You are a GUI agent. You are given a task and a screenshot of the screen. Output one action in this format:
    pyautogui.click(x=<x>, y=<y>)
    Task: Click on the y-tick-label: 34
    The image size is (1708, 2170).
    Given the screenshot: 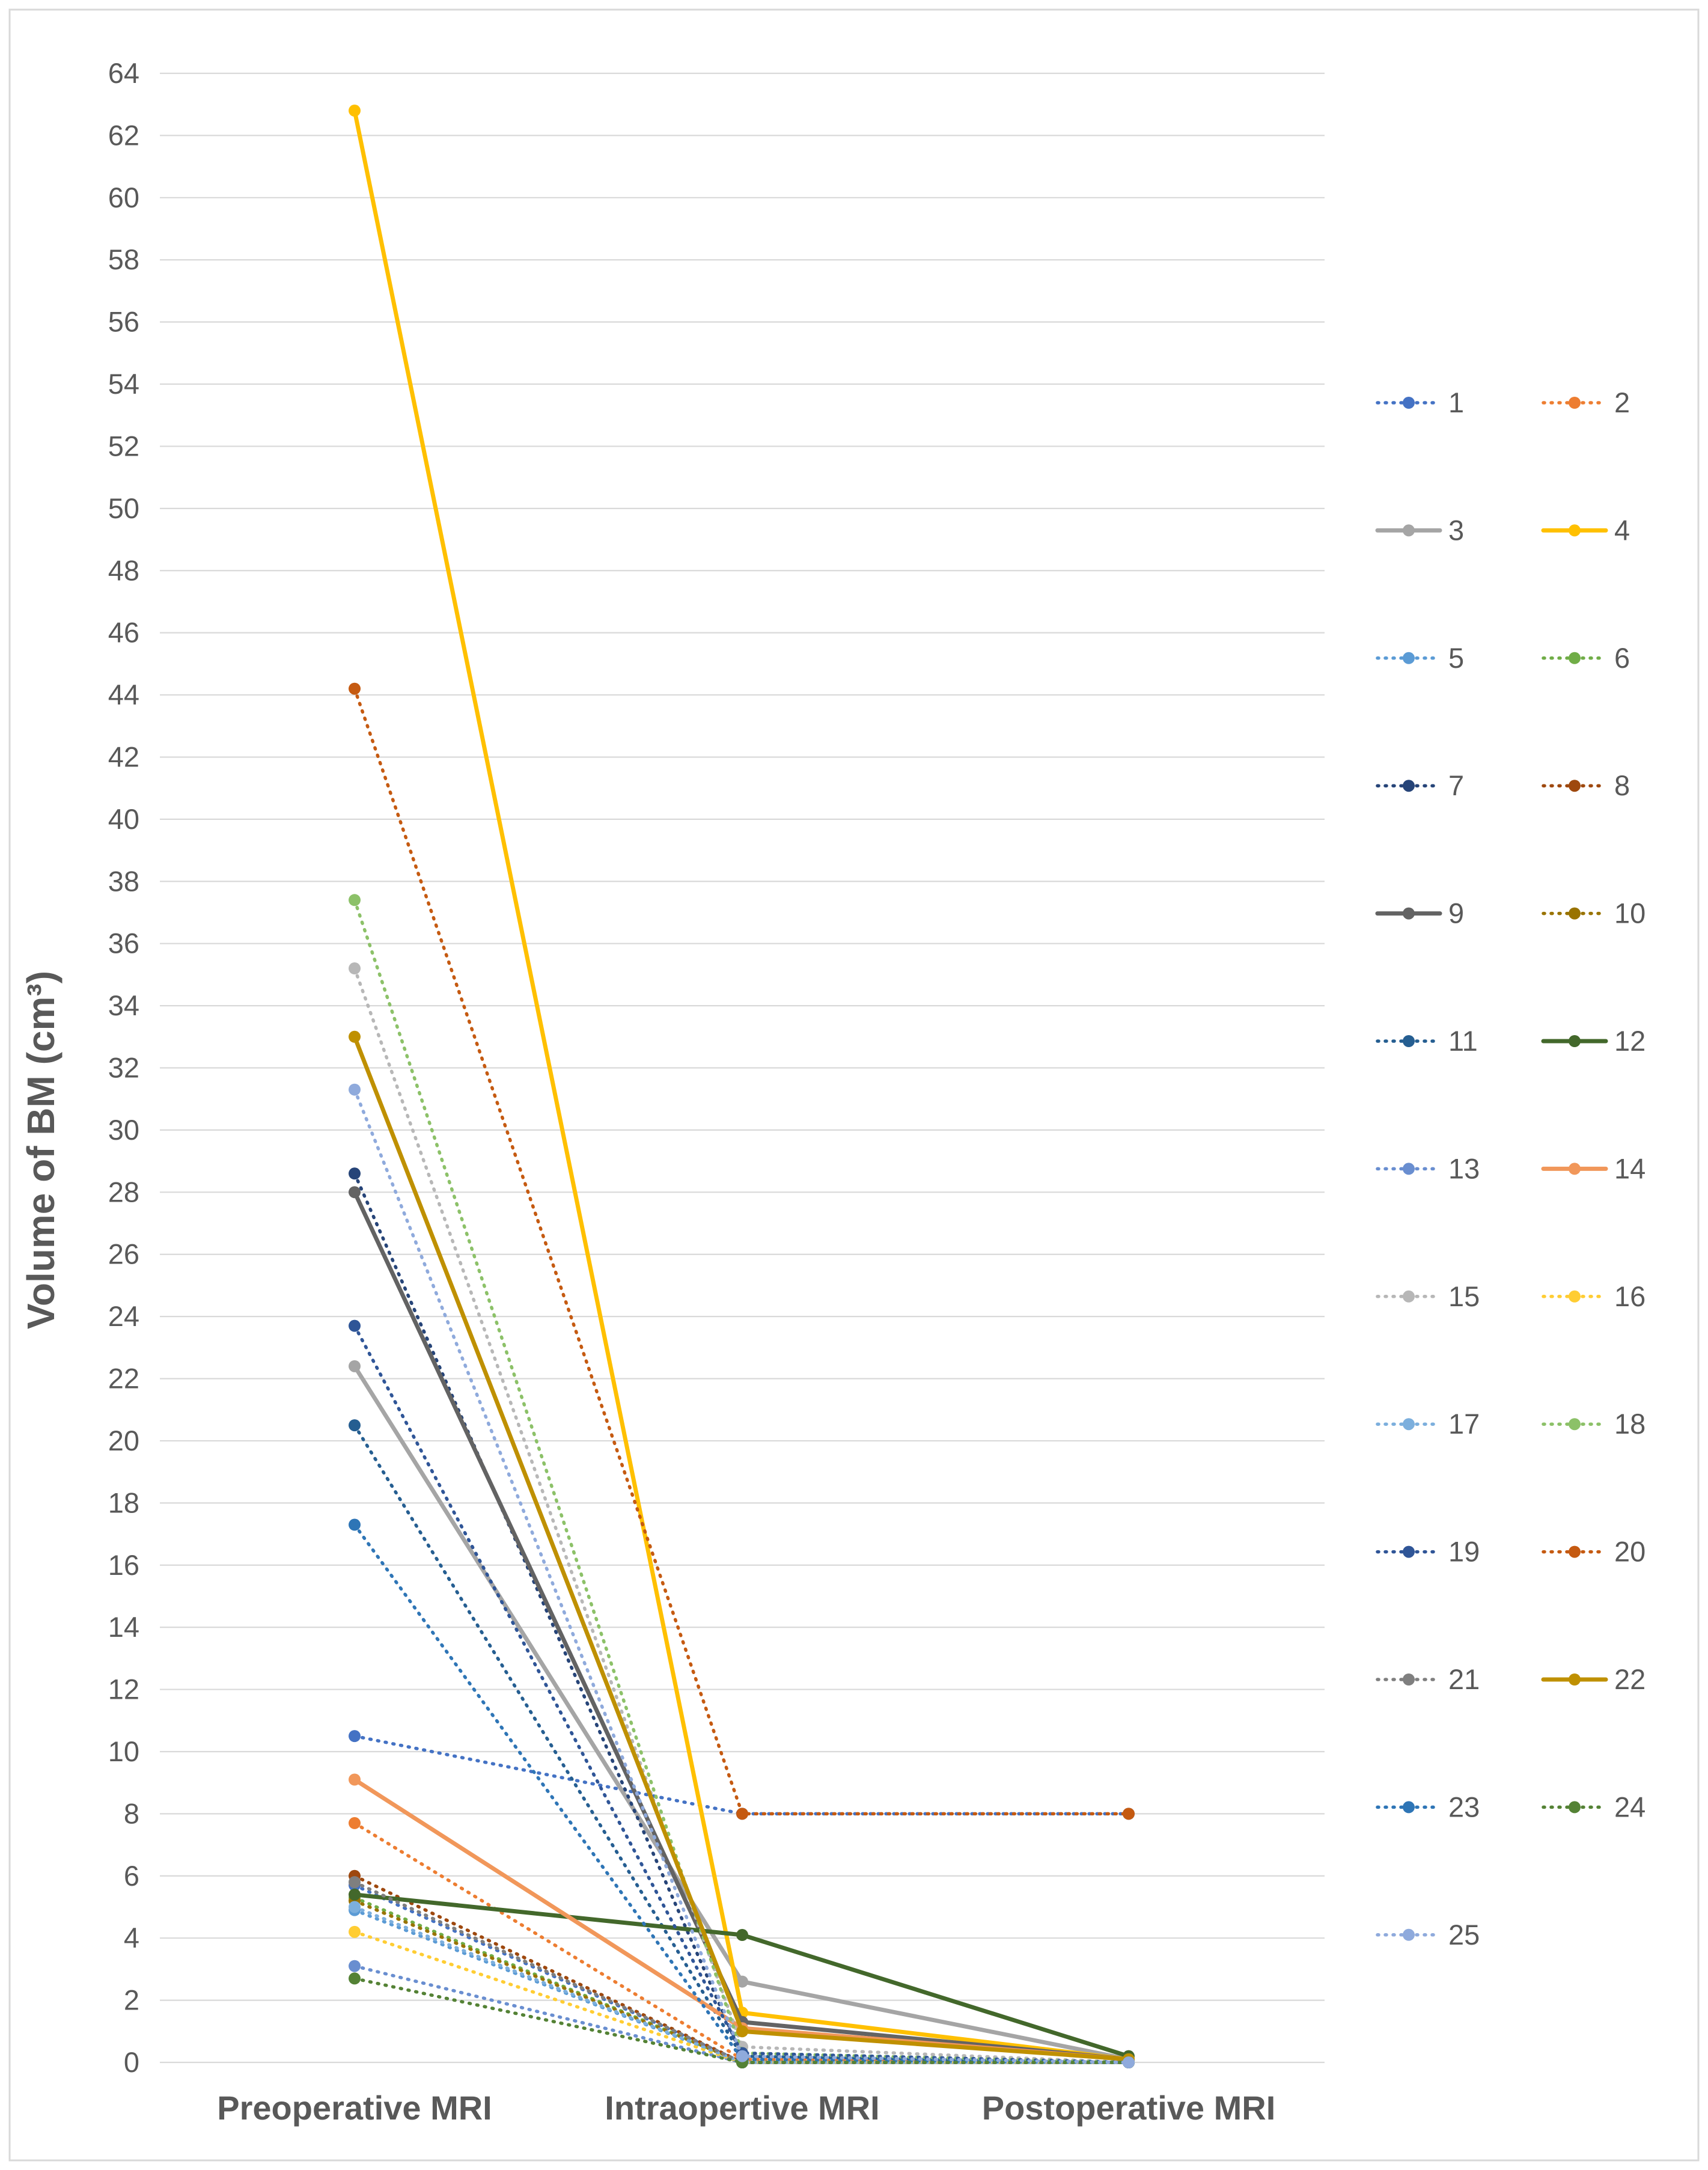 What is the action you would take?
    pyautogui.click(x=123, y=1005)
    